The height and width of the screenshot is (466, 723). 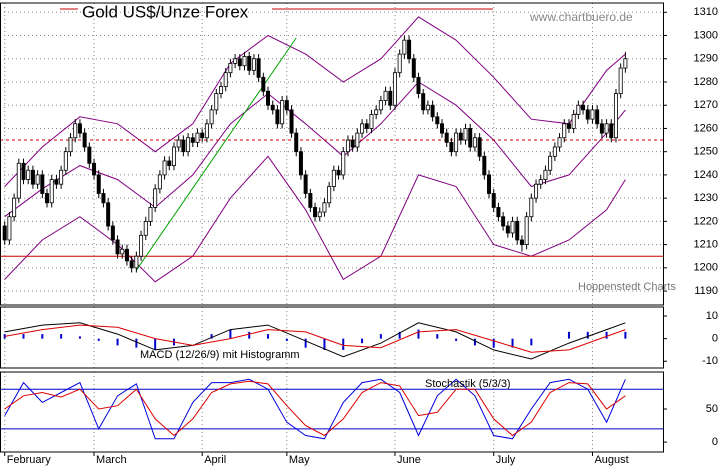 What do you see at coordinates (506, 460) in the screenshot?
I see `x-tick-label: July` at bounding box center [506, 460].